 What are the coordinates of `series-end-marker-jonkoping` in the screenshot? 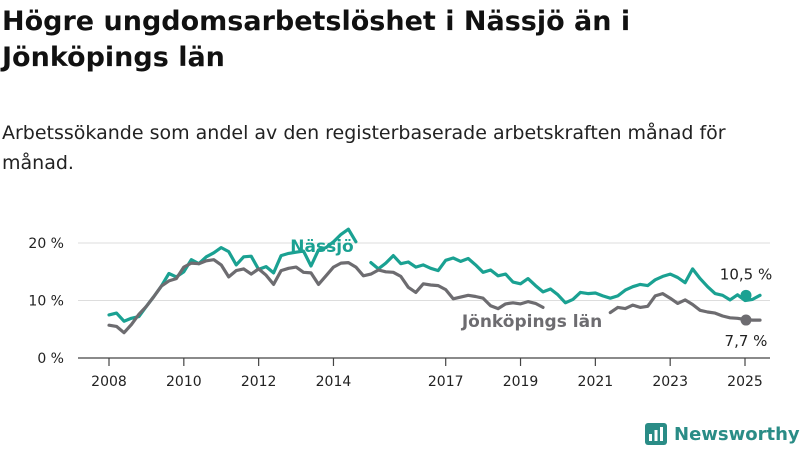 It's located at (746, 320).